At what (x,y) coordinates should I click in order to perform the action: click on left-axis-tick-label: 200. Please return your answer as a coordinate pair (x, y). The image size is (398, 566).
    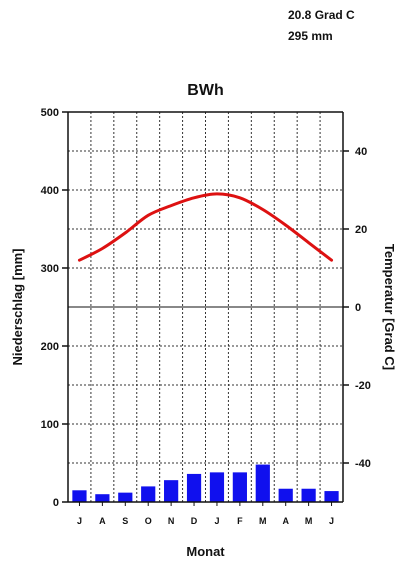
    Looking at the image, I should click on (50, 347).